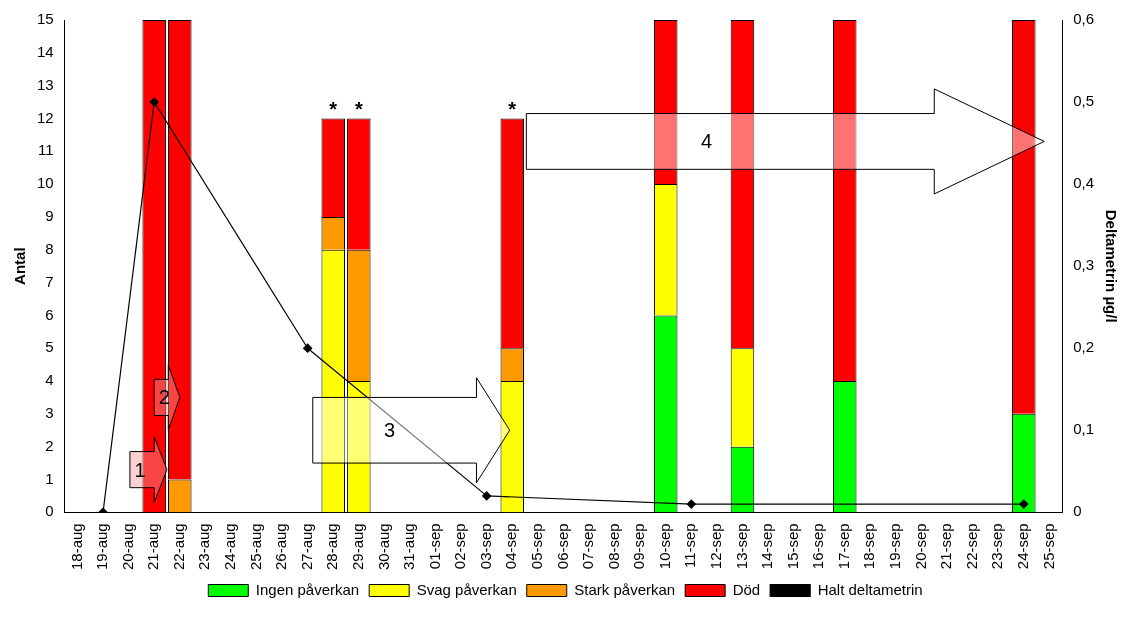 The width and height of the screenshot is (1141, 618). Describe the element at coordinates (49, 511) in the screenshot. I see `y-tick-label: 0` at that location.